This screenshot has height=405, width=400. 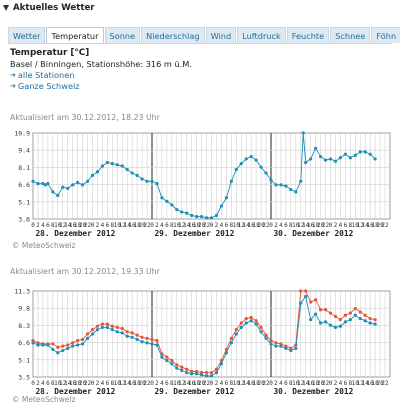 I want to click on tab-luftdruck: Luftdruck, so click(x=261, y=35).